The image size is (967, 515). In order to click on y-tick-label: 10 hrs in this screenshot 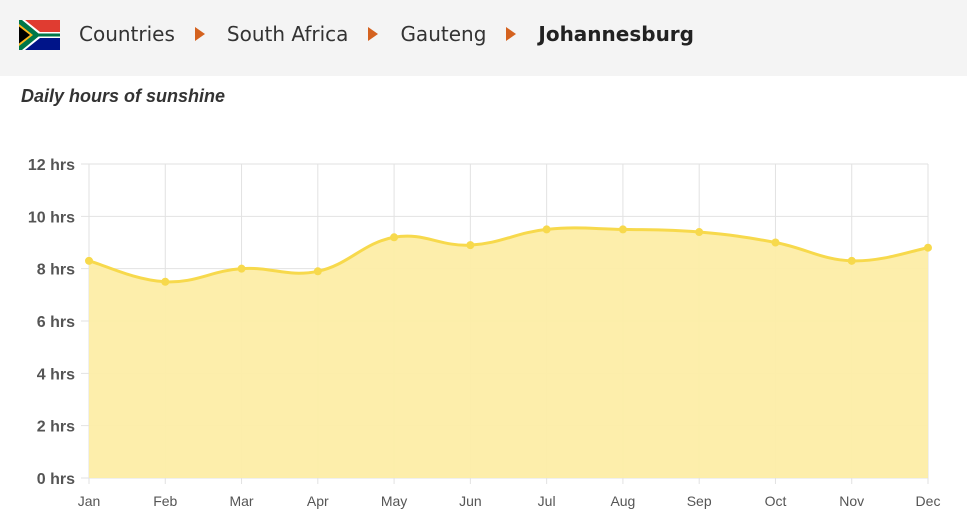, I will do `click(51, 217)`.